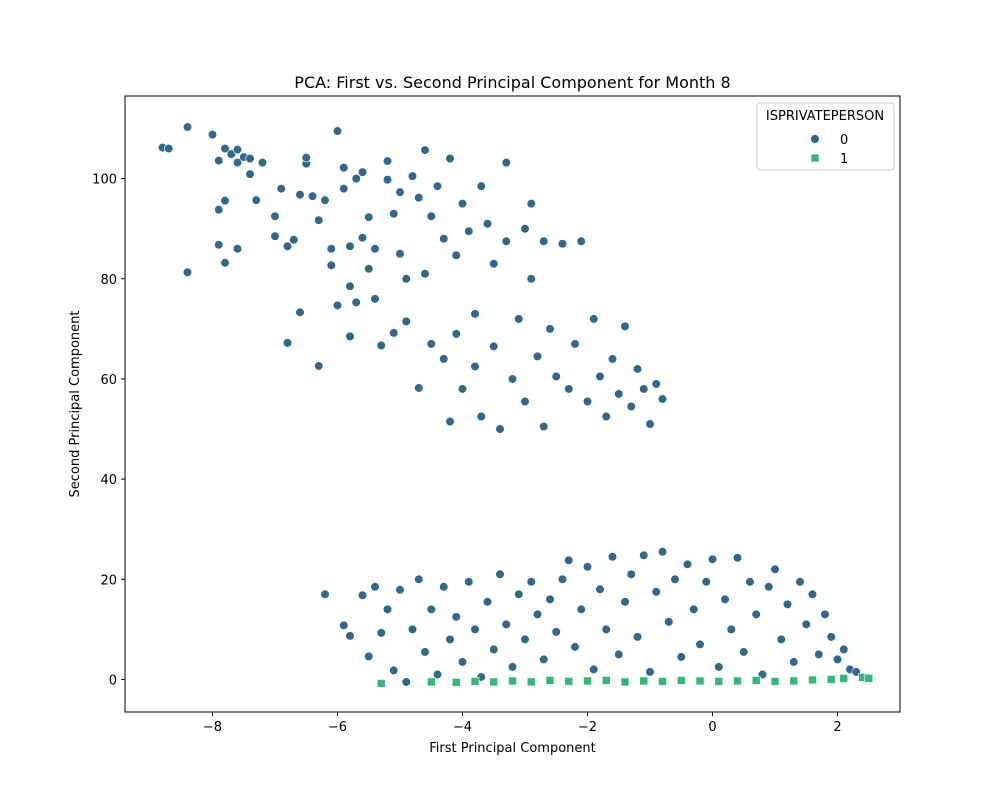  What do you see at coordinates (587, 727) in the screenshot?
I see `x-tick-label: −2` at bounding box center [587, 727].